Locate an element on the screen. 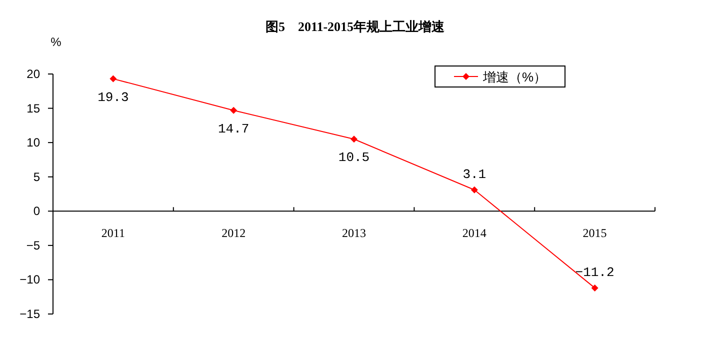 The width and height of the screenshot is (710, 345). x-tick-label: 2012 is located at coordinates (234, 233).